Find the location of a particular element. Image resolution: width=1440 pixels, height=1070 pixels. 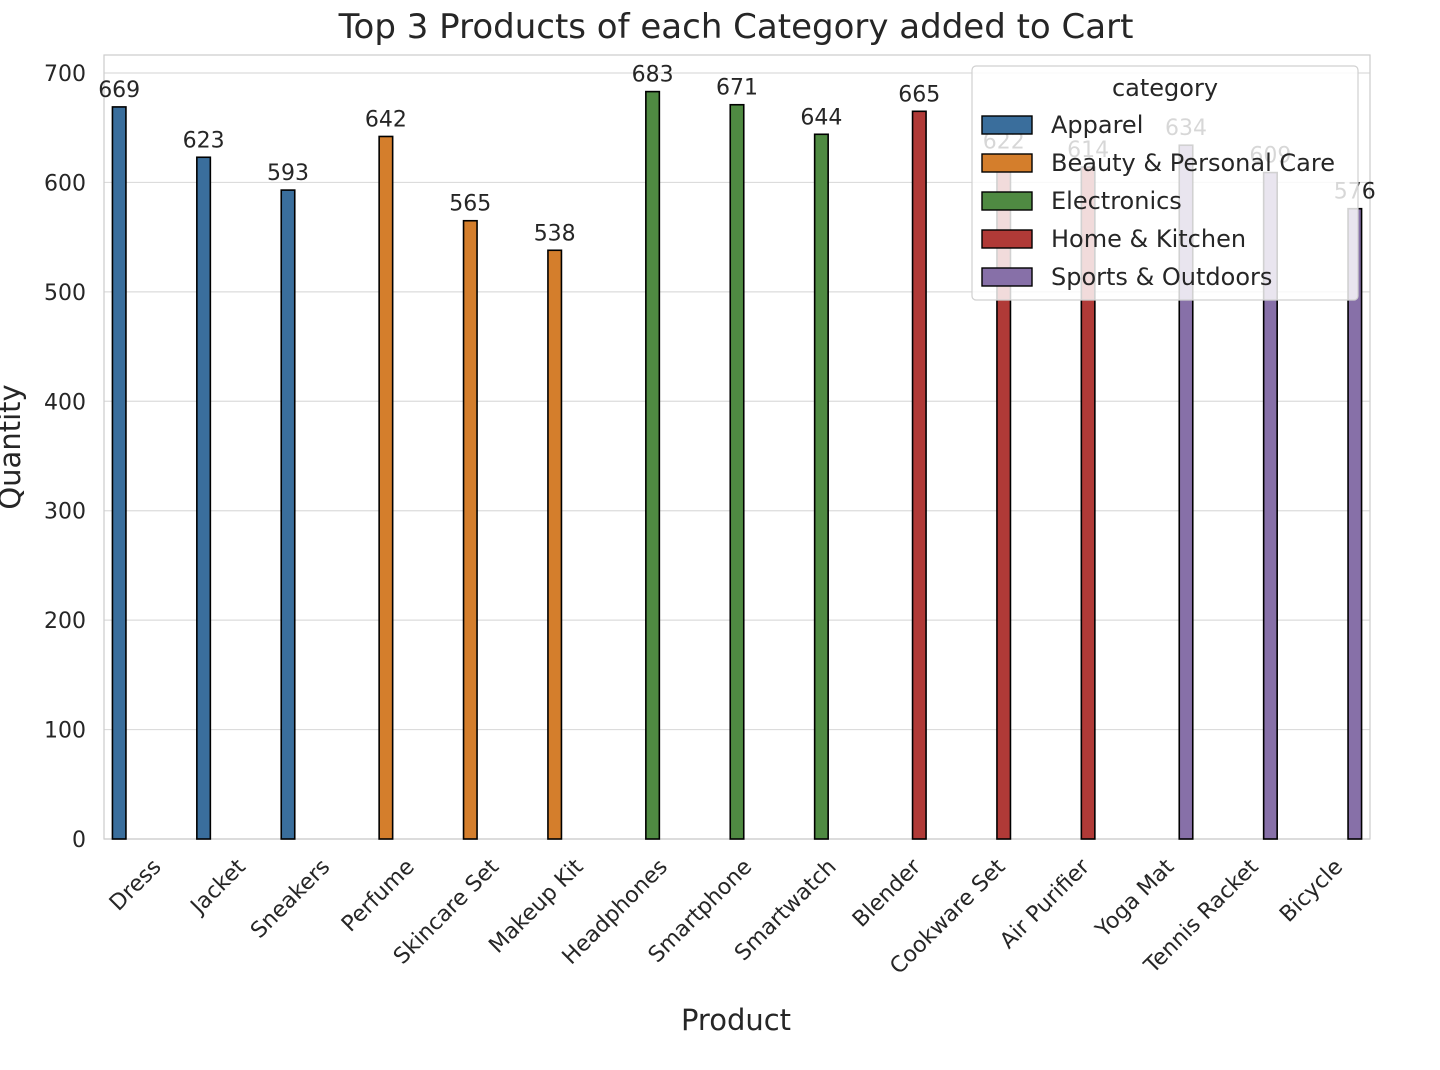

data-label: 642 is located at coordinates (386, 119).